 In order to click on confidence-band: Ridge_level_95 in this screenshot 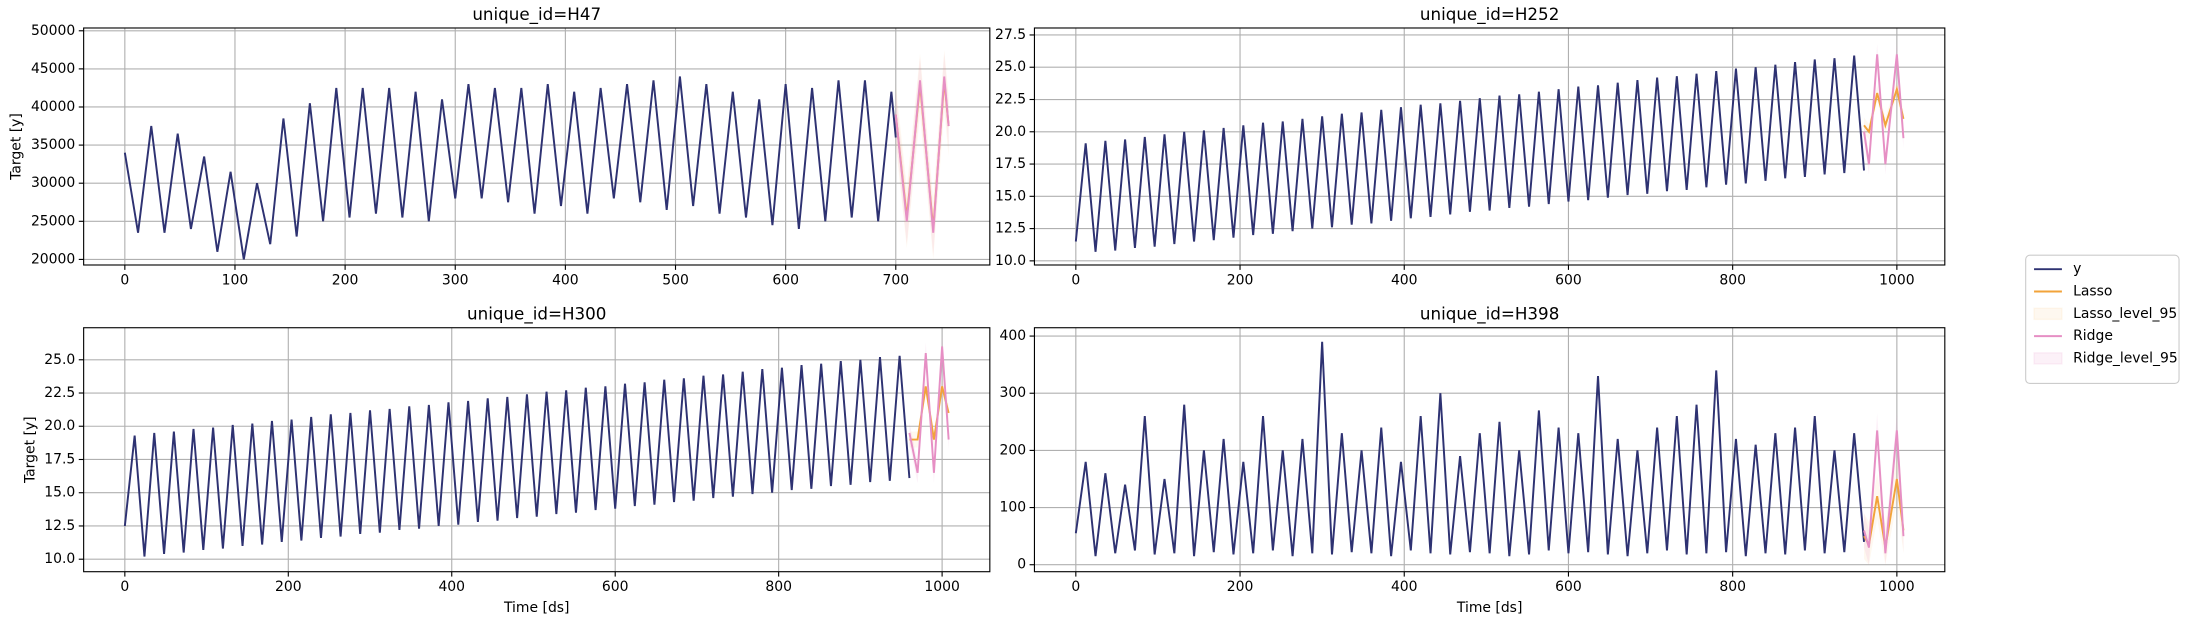, I will do `click(1884, 489)`.